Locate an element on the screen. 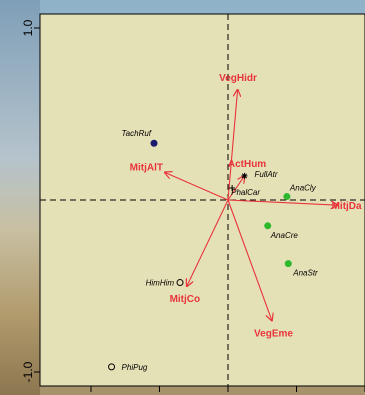  species-label: FullAtr is located at coordinates (265, 174).